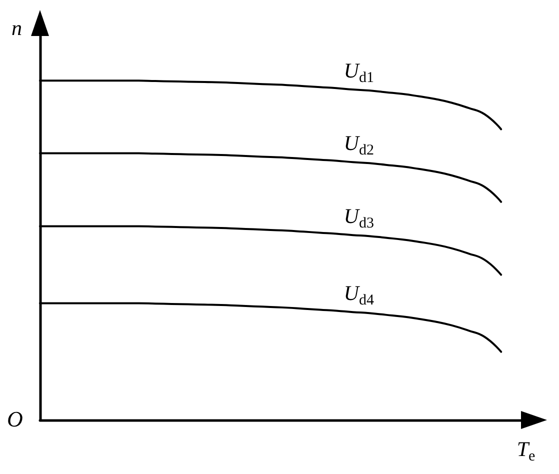 The height and width of the screenshot is (474, 559). Describe the element at coordinates (17, 28) in the screenshot. I see `y-axis-title: n` at that location.